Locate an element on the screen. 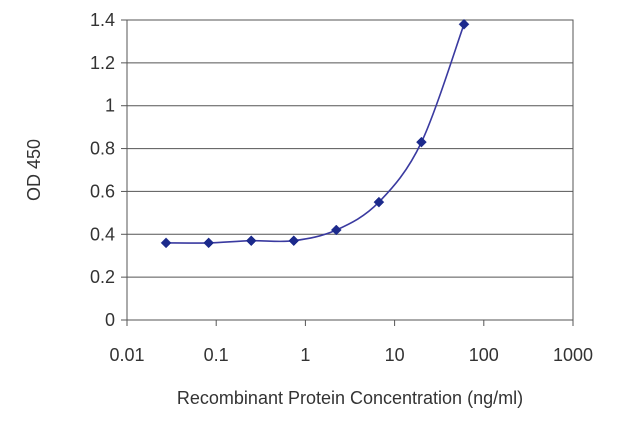  y-tick-label: 0.4 is located at coordinates (102, 234).